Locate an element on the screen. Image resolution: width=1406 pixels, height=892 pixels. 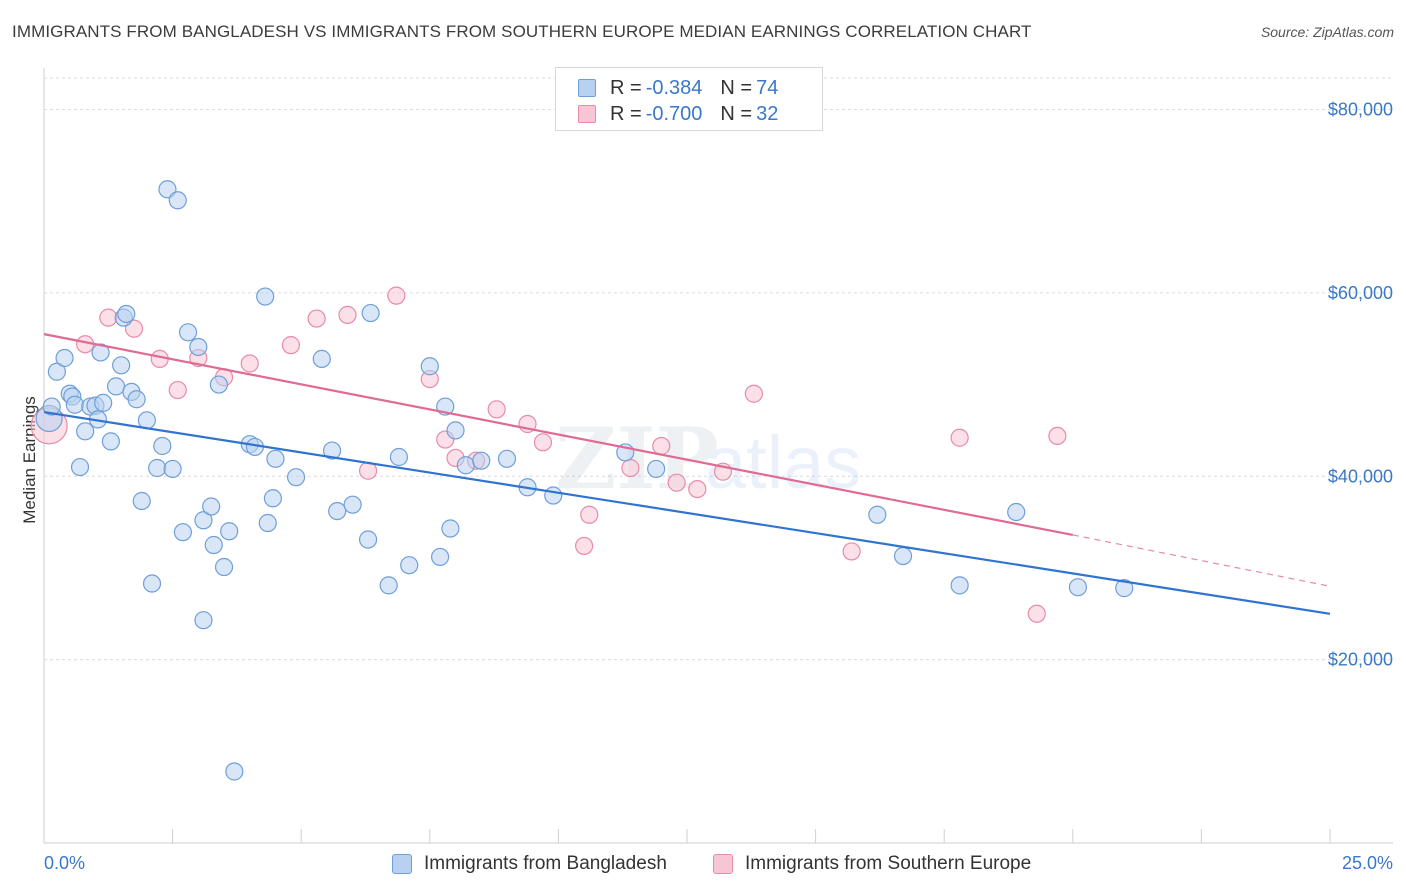
x-tick-label-max: 25.0% is located at coordinates (1367, 863).